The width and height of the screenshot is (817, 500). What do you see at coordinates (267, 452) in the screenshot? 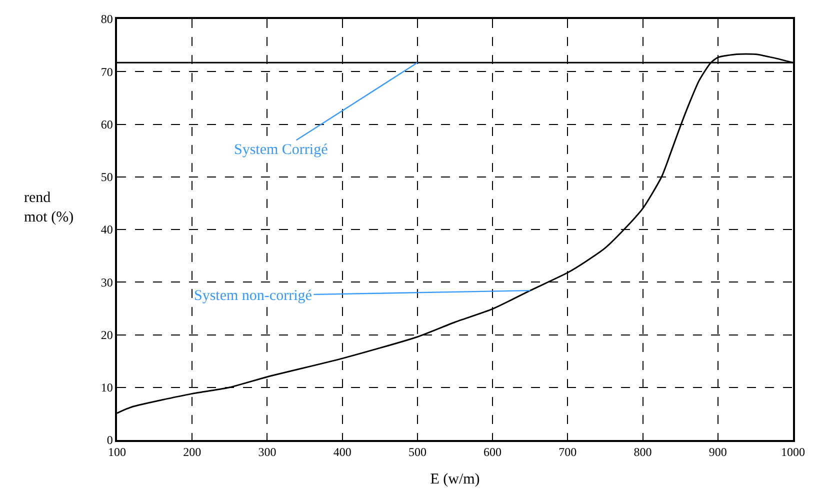
I see `x-tick-label: 300` at bounding box center [267, 452].